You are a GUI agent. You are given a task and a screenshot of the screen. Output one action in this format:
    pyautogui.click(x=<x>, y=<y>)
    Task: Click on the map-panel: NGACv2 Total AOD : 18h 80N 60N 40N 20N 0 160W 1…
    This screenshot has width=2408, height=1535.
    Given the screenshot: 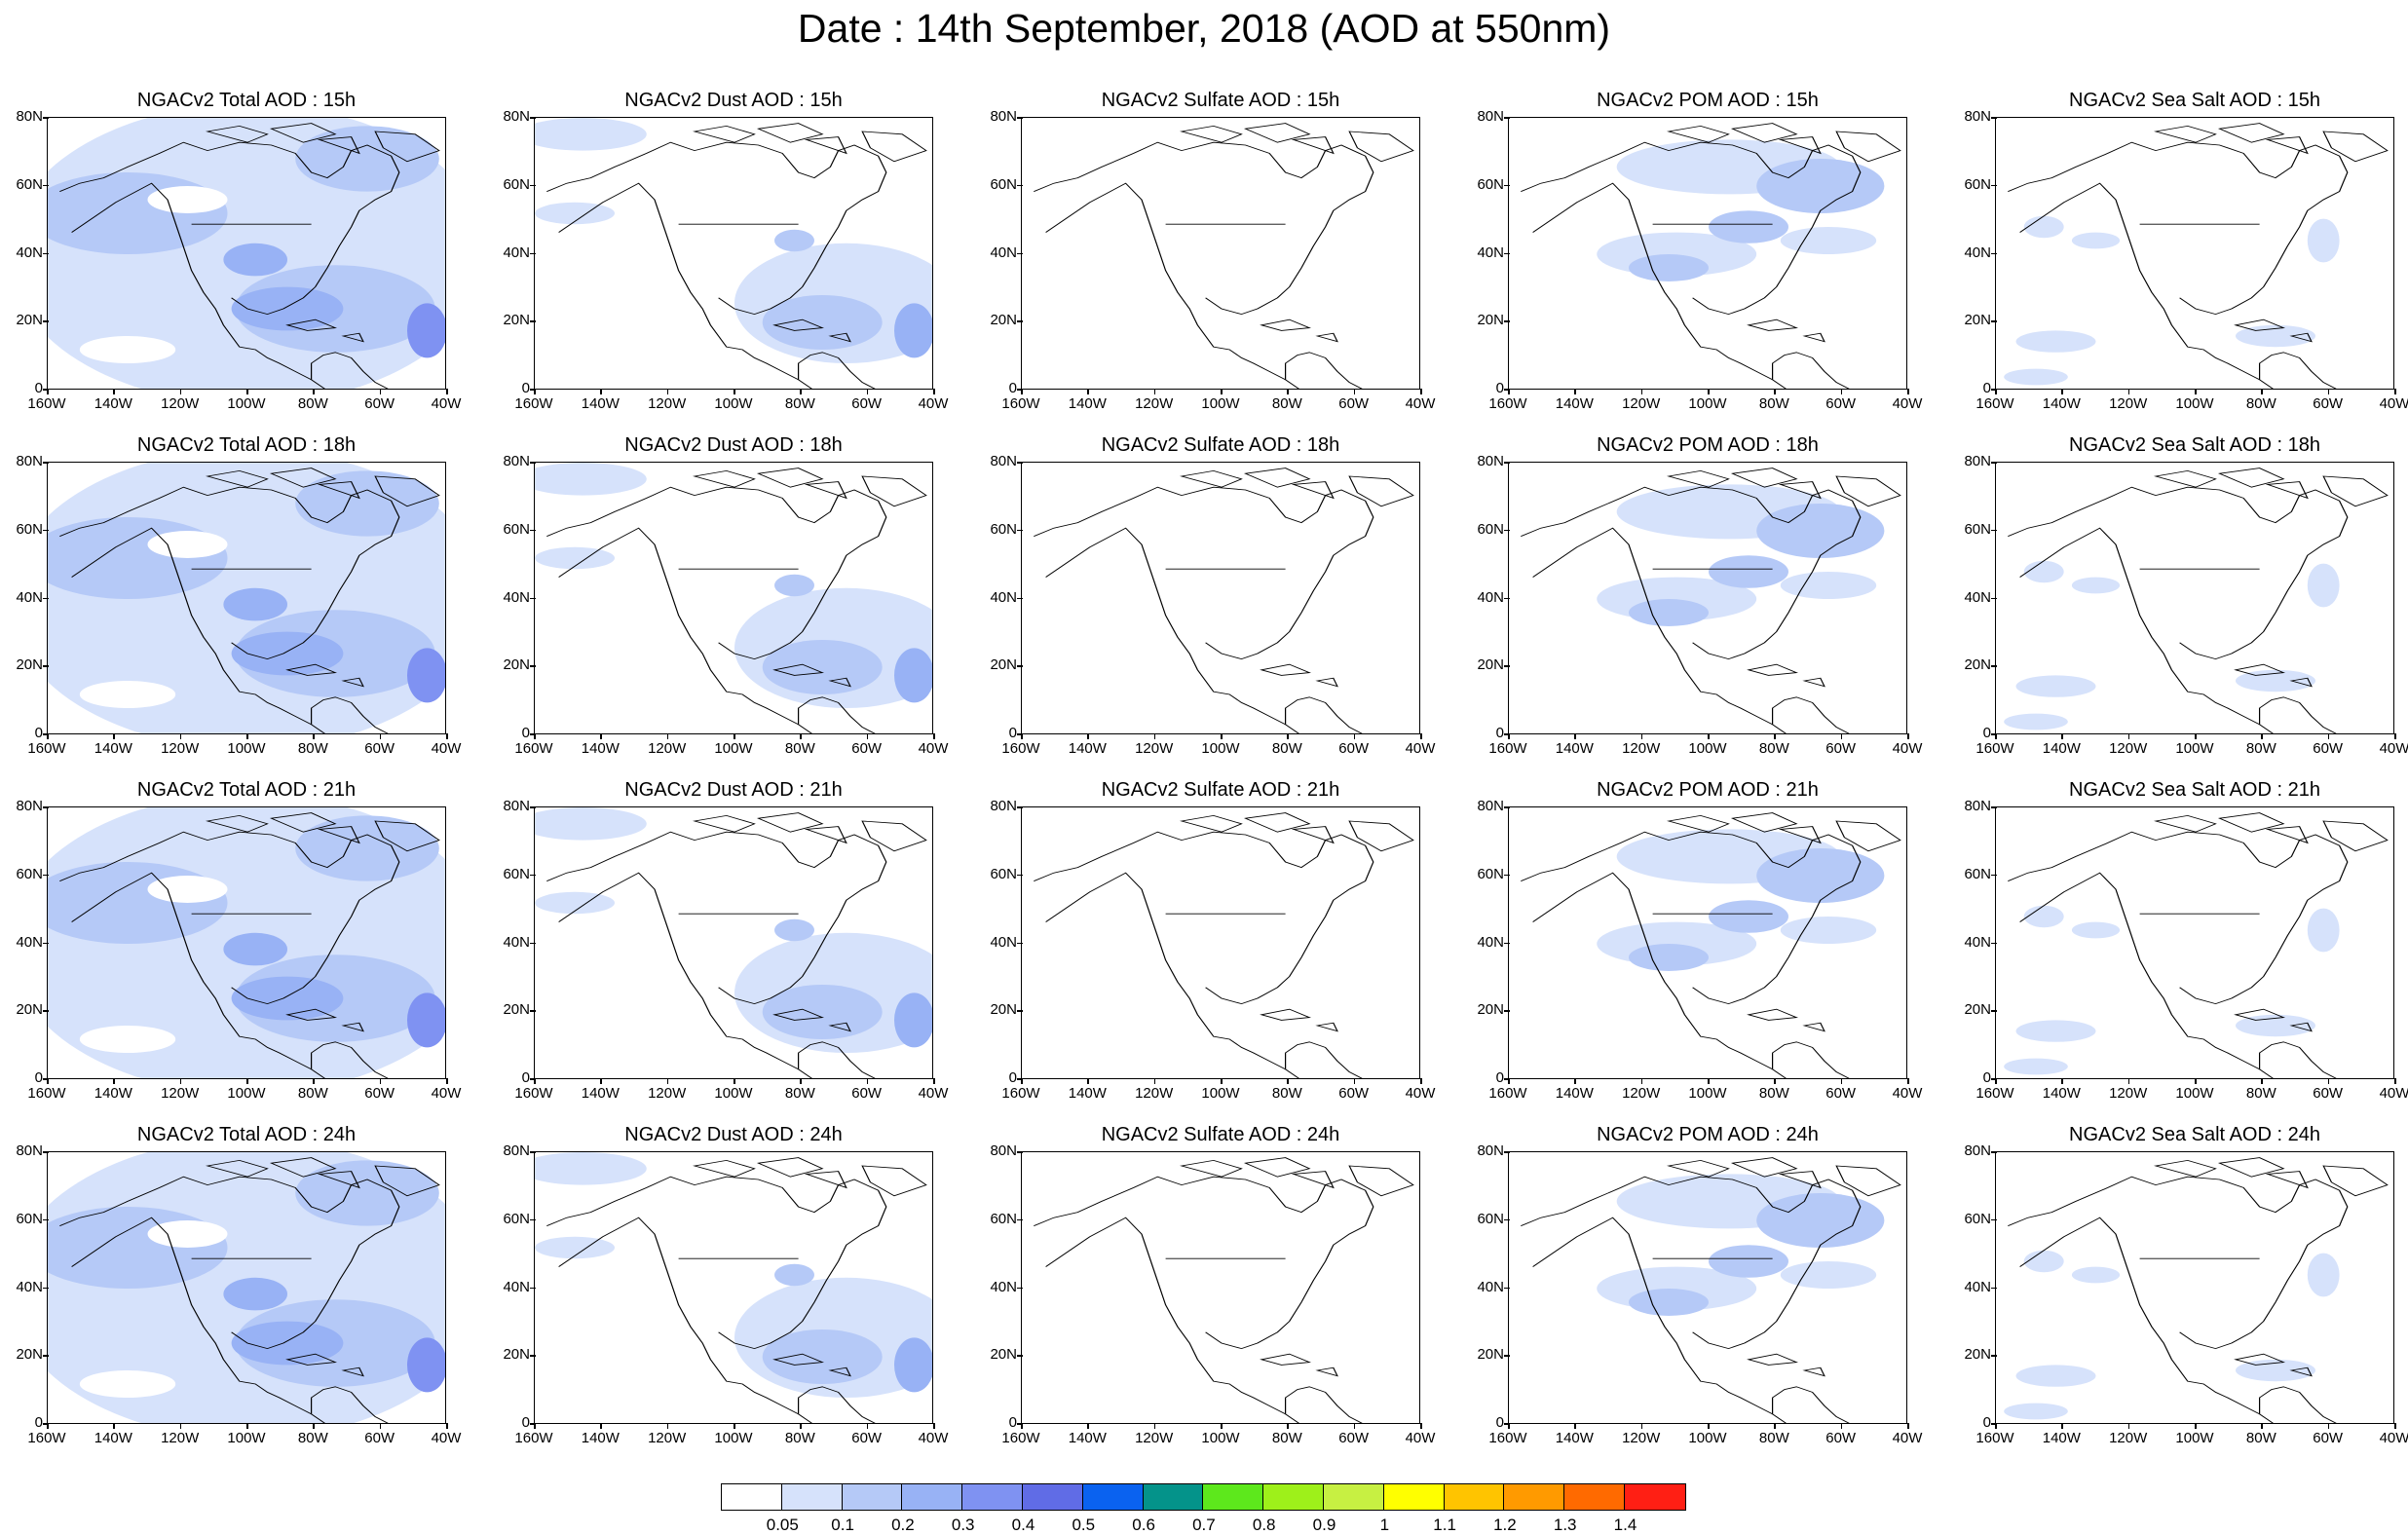 What is the action you would take?
    pyautogui.click(x=243, y=600)
    